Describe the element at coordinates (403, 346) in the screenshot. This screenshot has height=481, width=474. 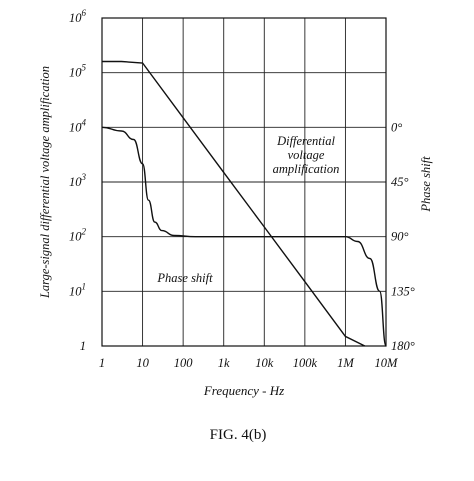
I see `y2-tick-label: 180°` at that location.